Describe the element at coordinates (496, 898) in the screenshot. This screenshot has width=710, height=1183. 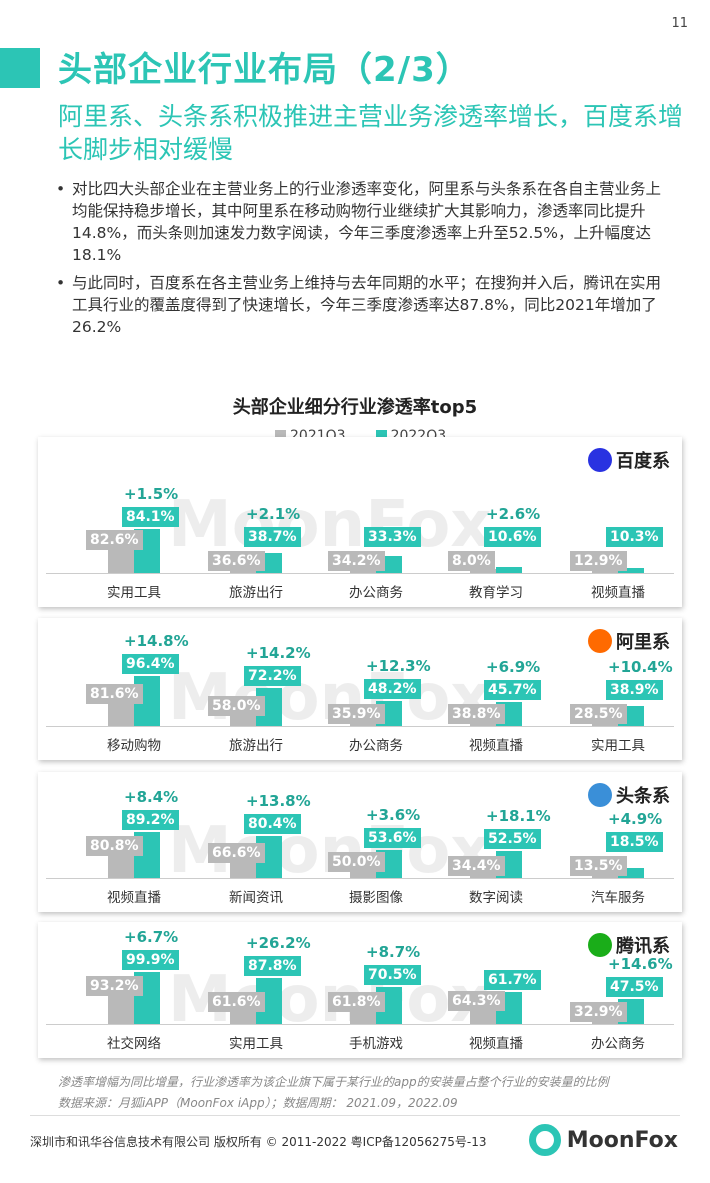
I see `category-label: 数字阅读` at that location.